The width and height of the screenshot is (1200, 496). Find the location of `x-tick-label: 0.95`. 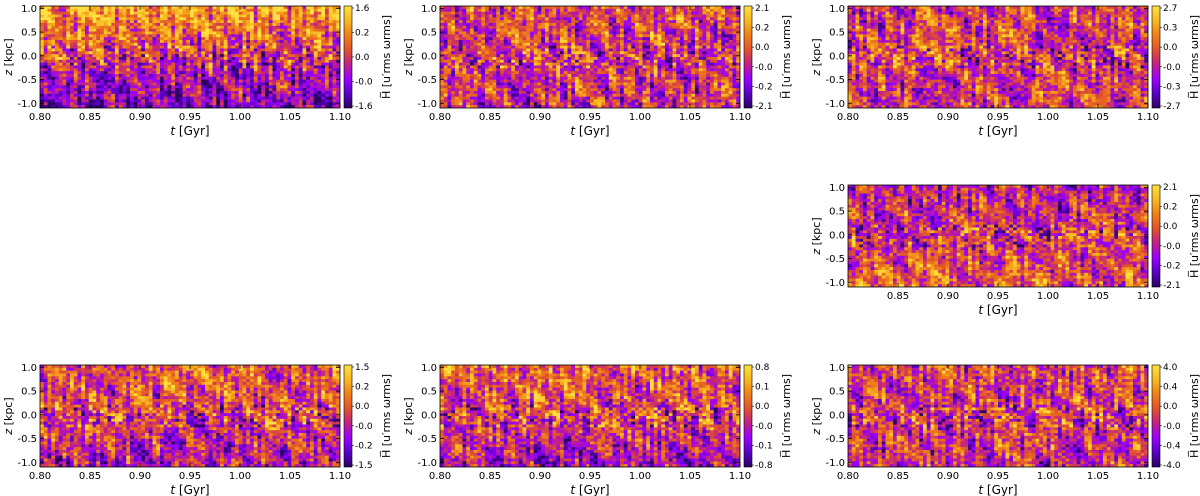

x-tick-label: 0.95 is located at coordinates (998, 476).